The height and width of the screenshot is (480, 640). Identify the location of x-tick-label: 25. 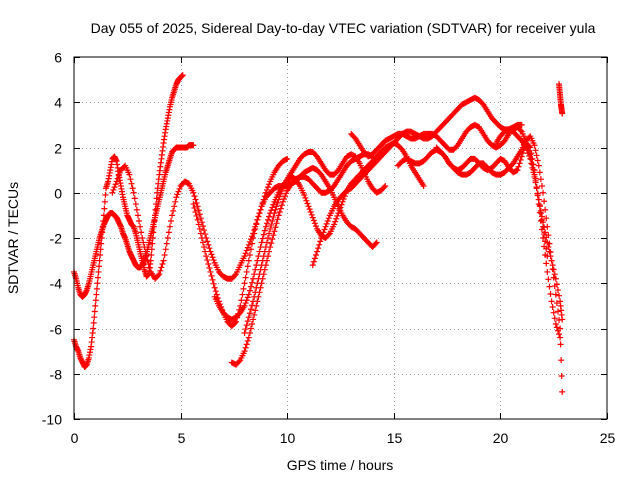
(608, 438).